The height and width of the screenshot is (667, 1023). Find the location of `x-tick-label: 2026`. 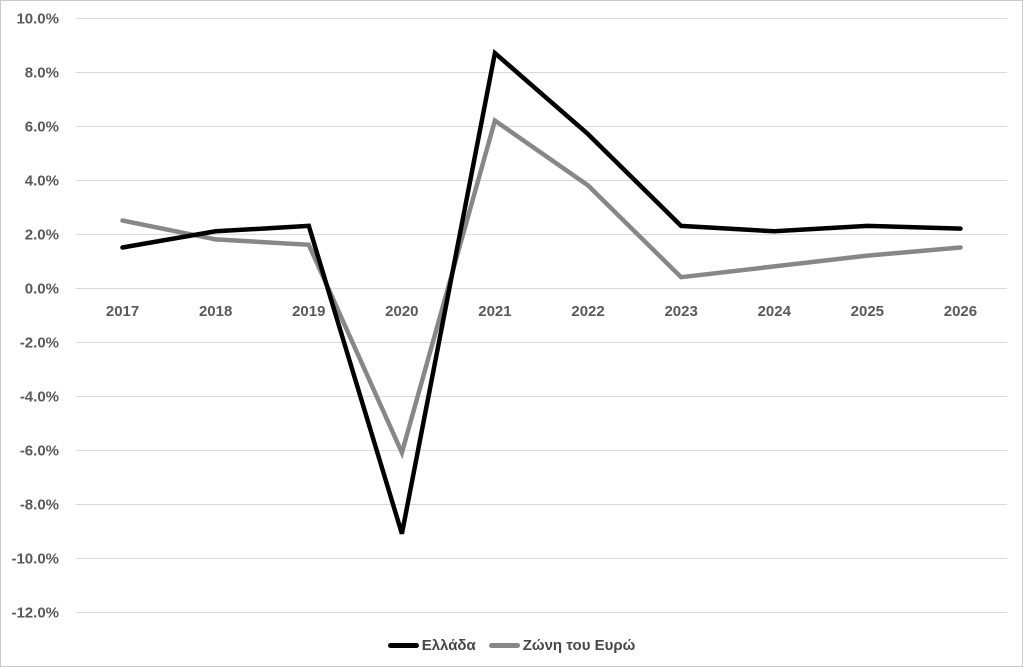

x-tick-label: 2026 is located at coordinates (960, 311).